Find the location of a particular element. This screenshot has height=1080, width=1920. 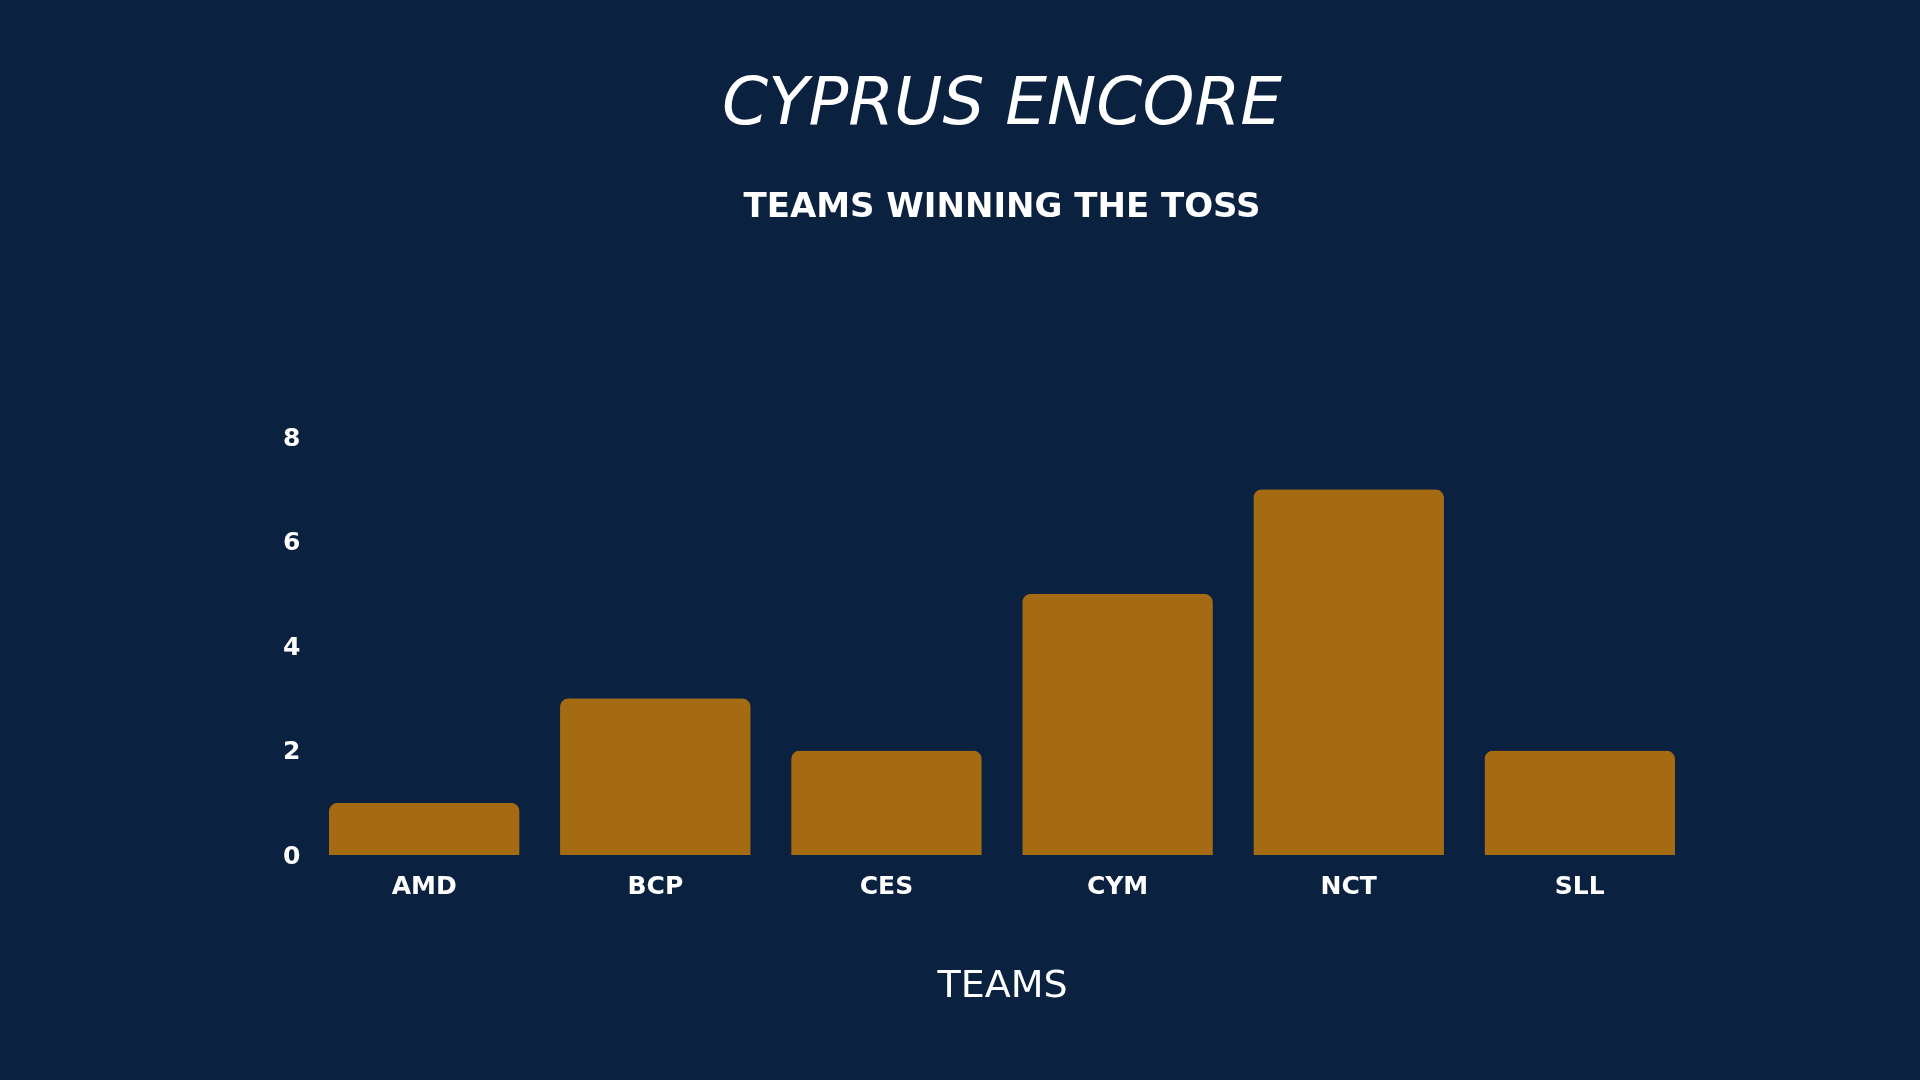

x-tick-label: SLL is located at coordinates (1579, 885).